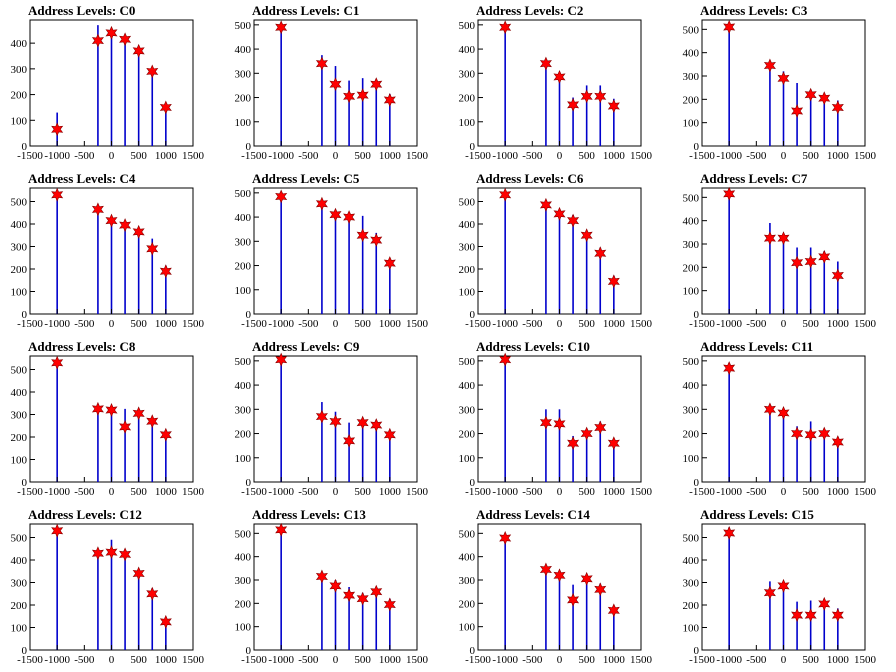 This screenshot has height=672, width=896. What do you see at coordinates (530, 178) in the screenshot?
I see `panel-title: Address Levels: C6` at bounding box center [530, 178].